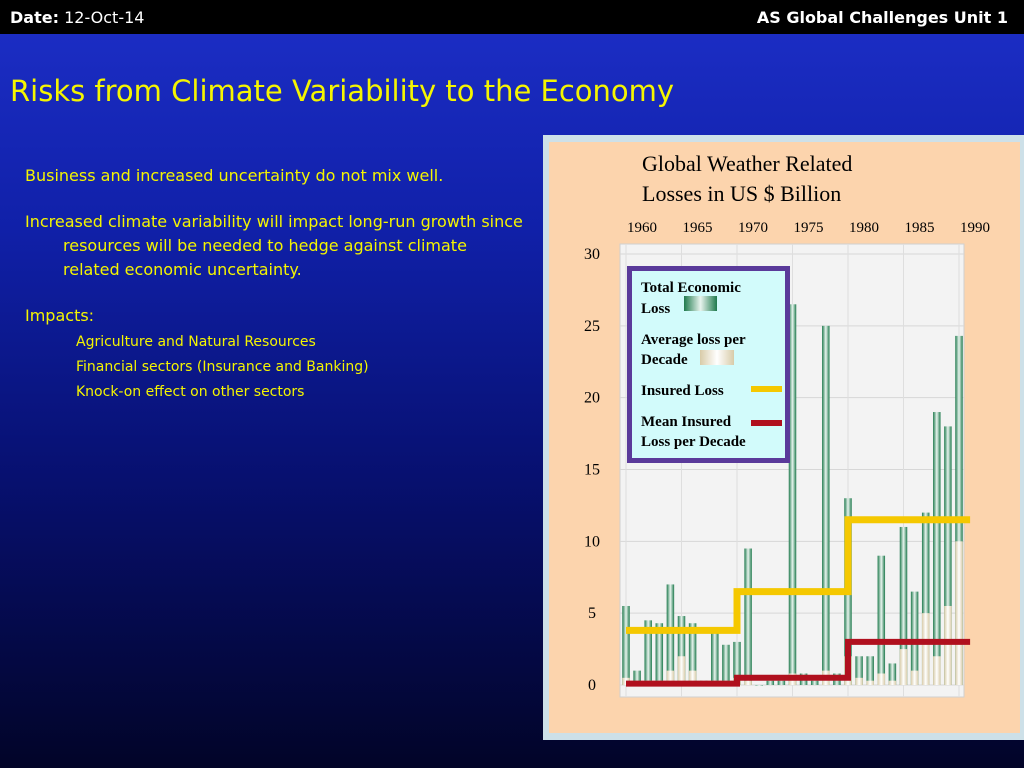  What do you see at coordinates (664, 360) in the screenshot?
I see `legend-entry-label: Decade` at bounding box center [664, 360].